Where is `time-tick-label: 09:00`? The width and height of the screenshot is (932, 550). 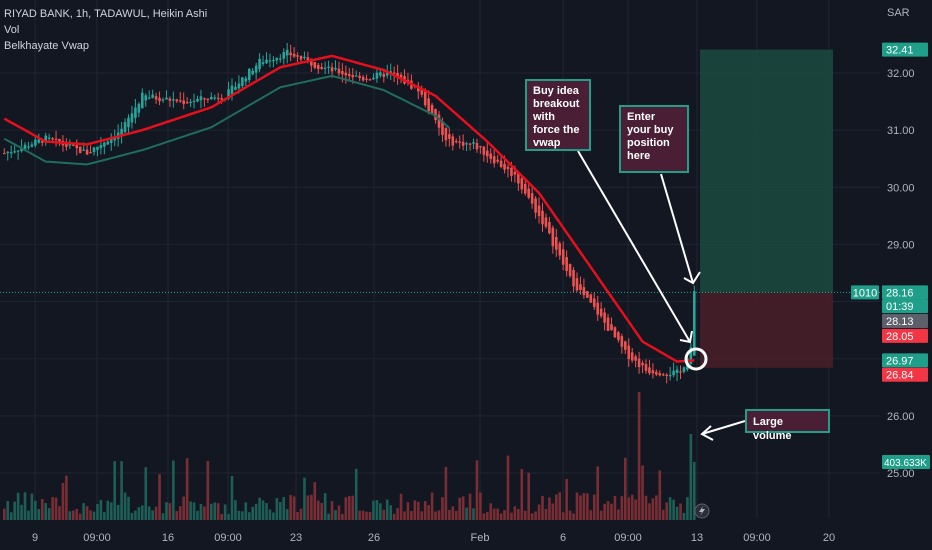 time-tick-label: 09:00 is located at coordinates (228, 538).